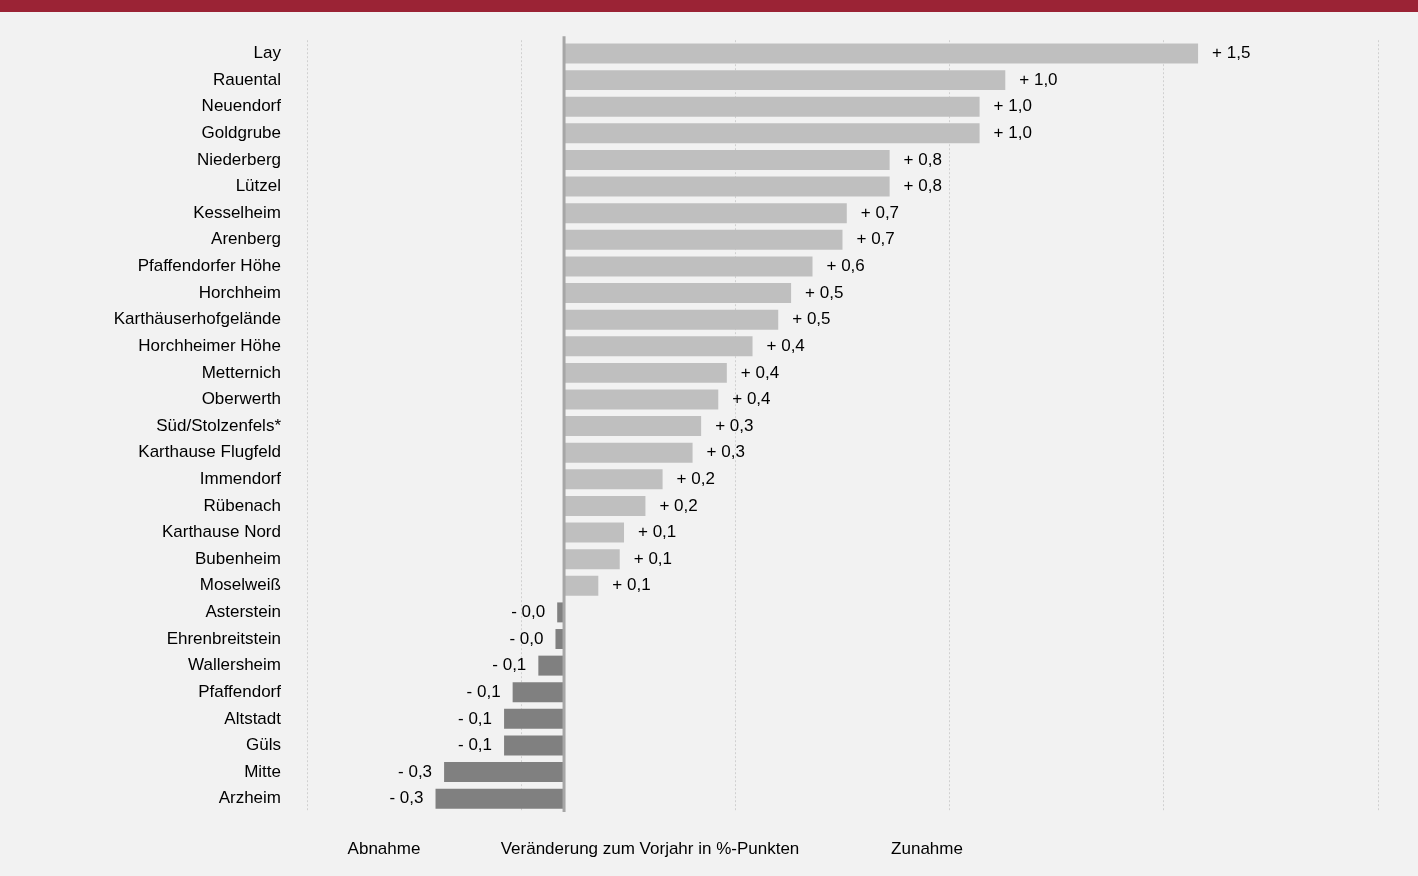 The width and height of the screenshot is (1418, 876). What do you see at coordinates (238, 159) in the screenshot?
I see `y-tick-label: Niederberg` at bounding box center [238, 159].